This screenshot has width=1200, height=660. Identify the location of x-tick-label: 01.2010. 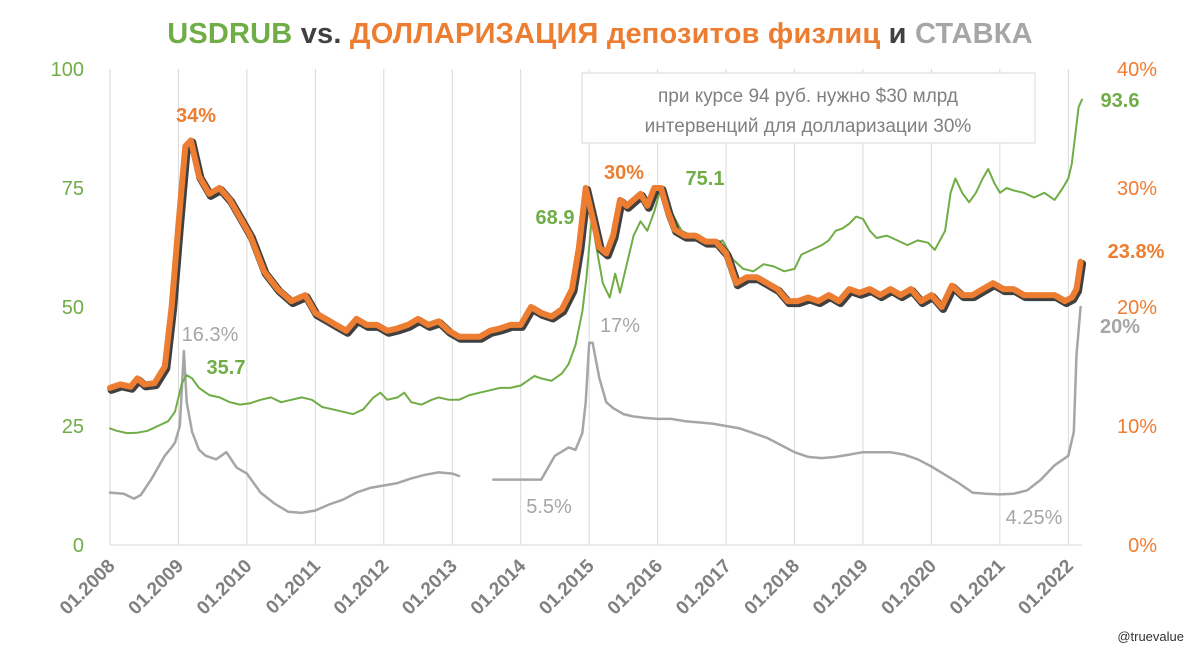
(224, 587).